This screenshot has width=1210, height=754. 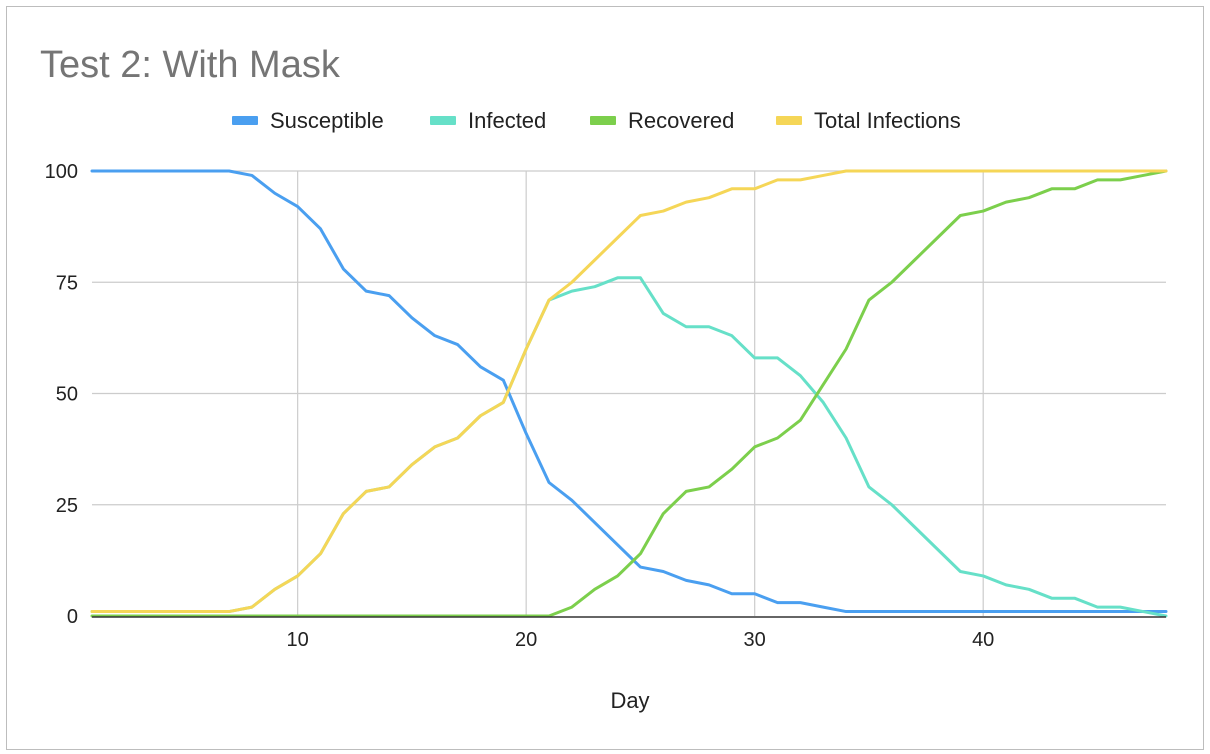 What do you see at coordinates (190, 65) in the screenshot?
I see `chart-title: Test 2: With Mask` at bounding box center [190, 65].